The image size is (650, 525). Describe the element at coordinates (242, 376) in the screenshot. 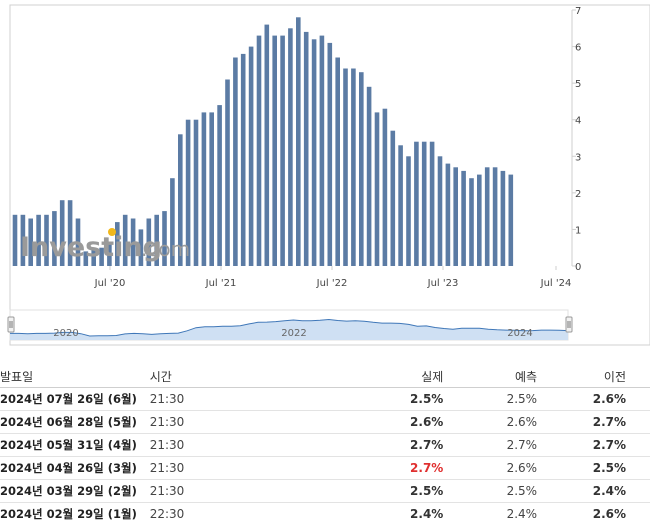

I see `header-time: 시간` at that location.